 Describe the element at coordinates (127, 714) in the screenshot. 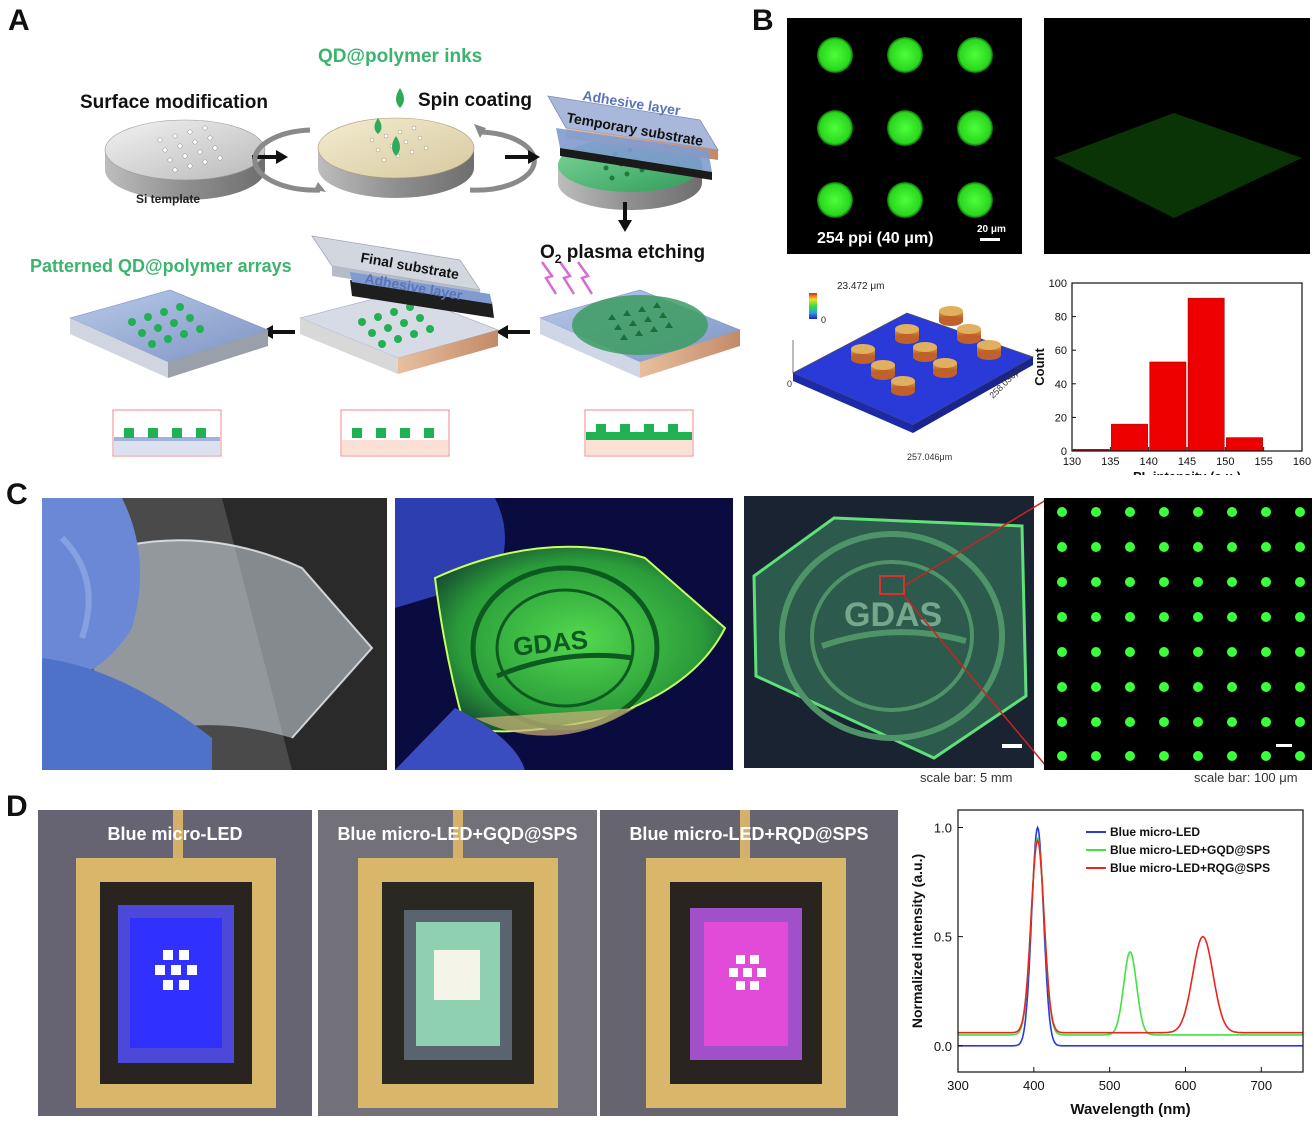

I see `glove-right` at that location.